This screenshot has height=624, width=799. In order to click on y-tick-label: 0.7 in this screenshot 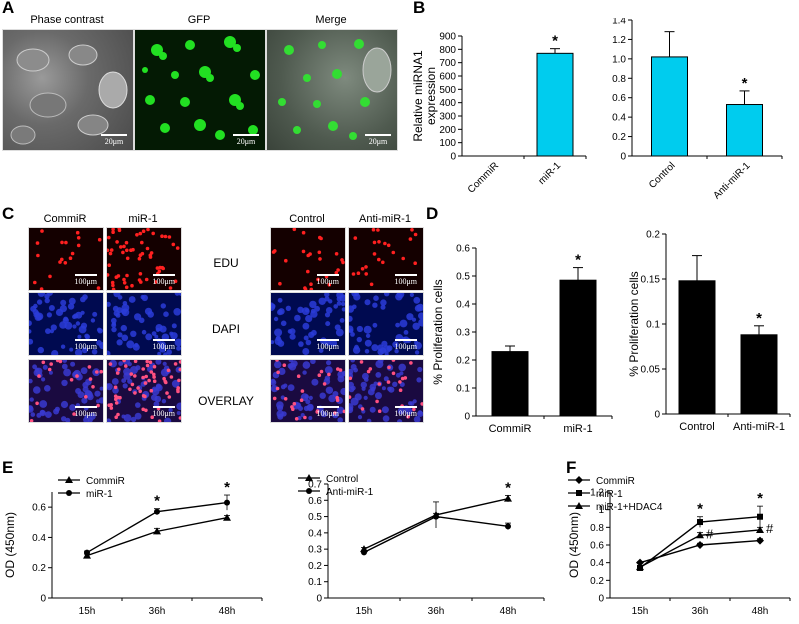, I will do `click(315, 485)`.